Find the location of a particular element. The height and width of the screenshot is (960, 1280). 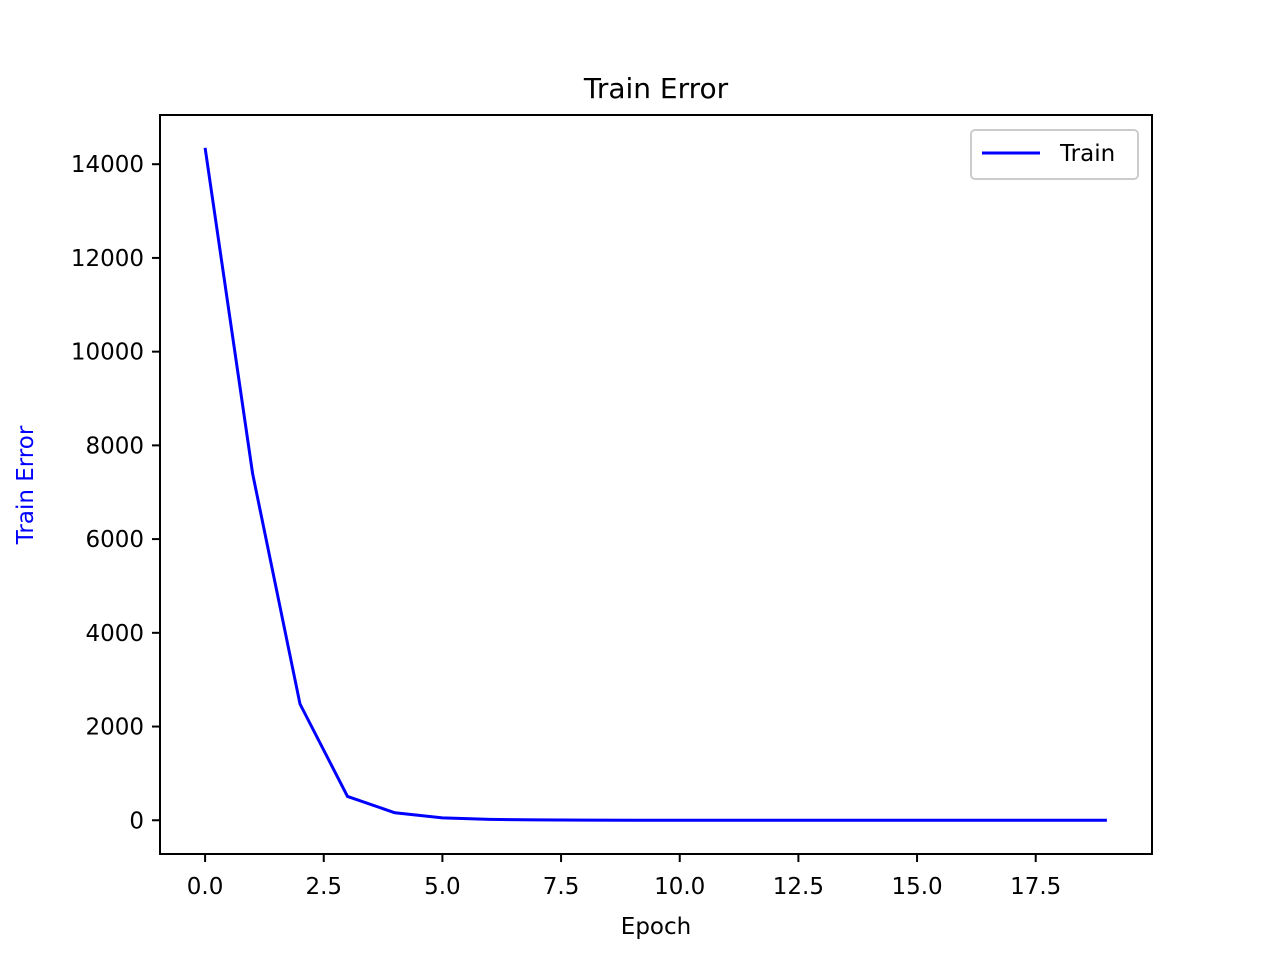

y-tick-label: 10000 is located at coordinates (107, 353).